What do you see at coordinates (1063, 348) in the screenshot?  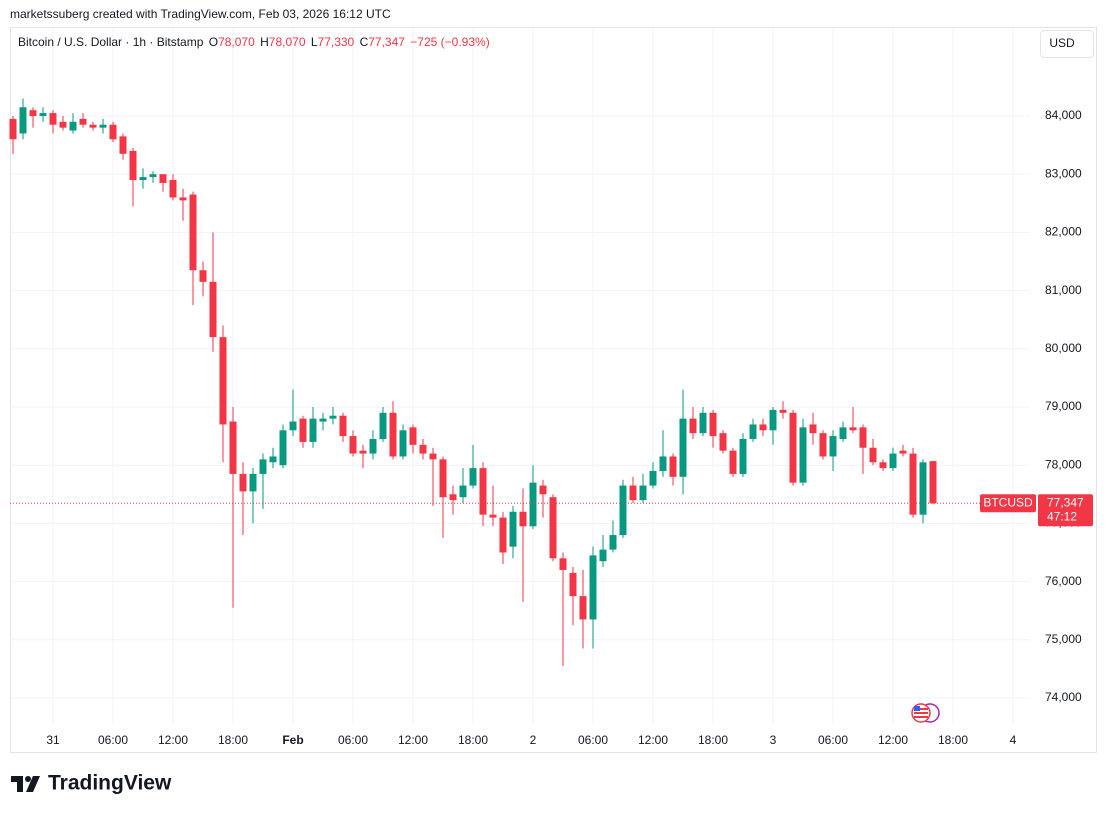 I see `y-tick-label: 80,000` at bounding box center [1063, 348].